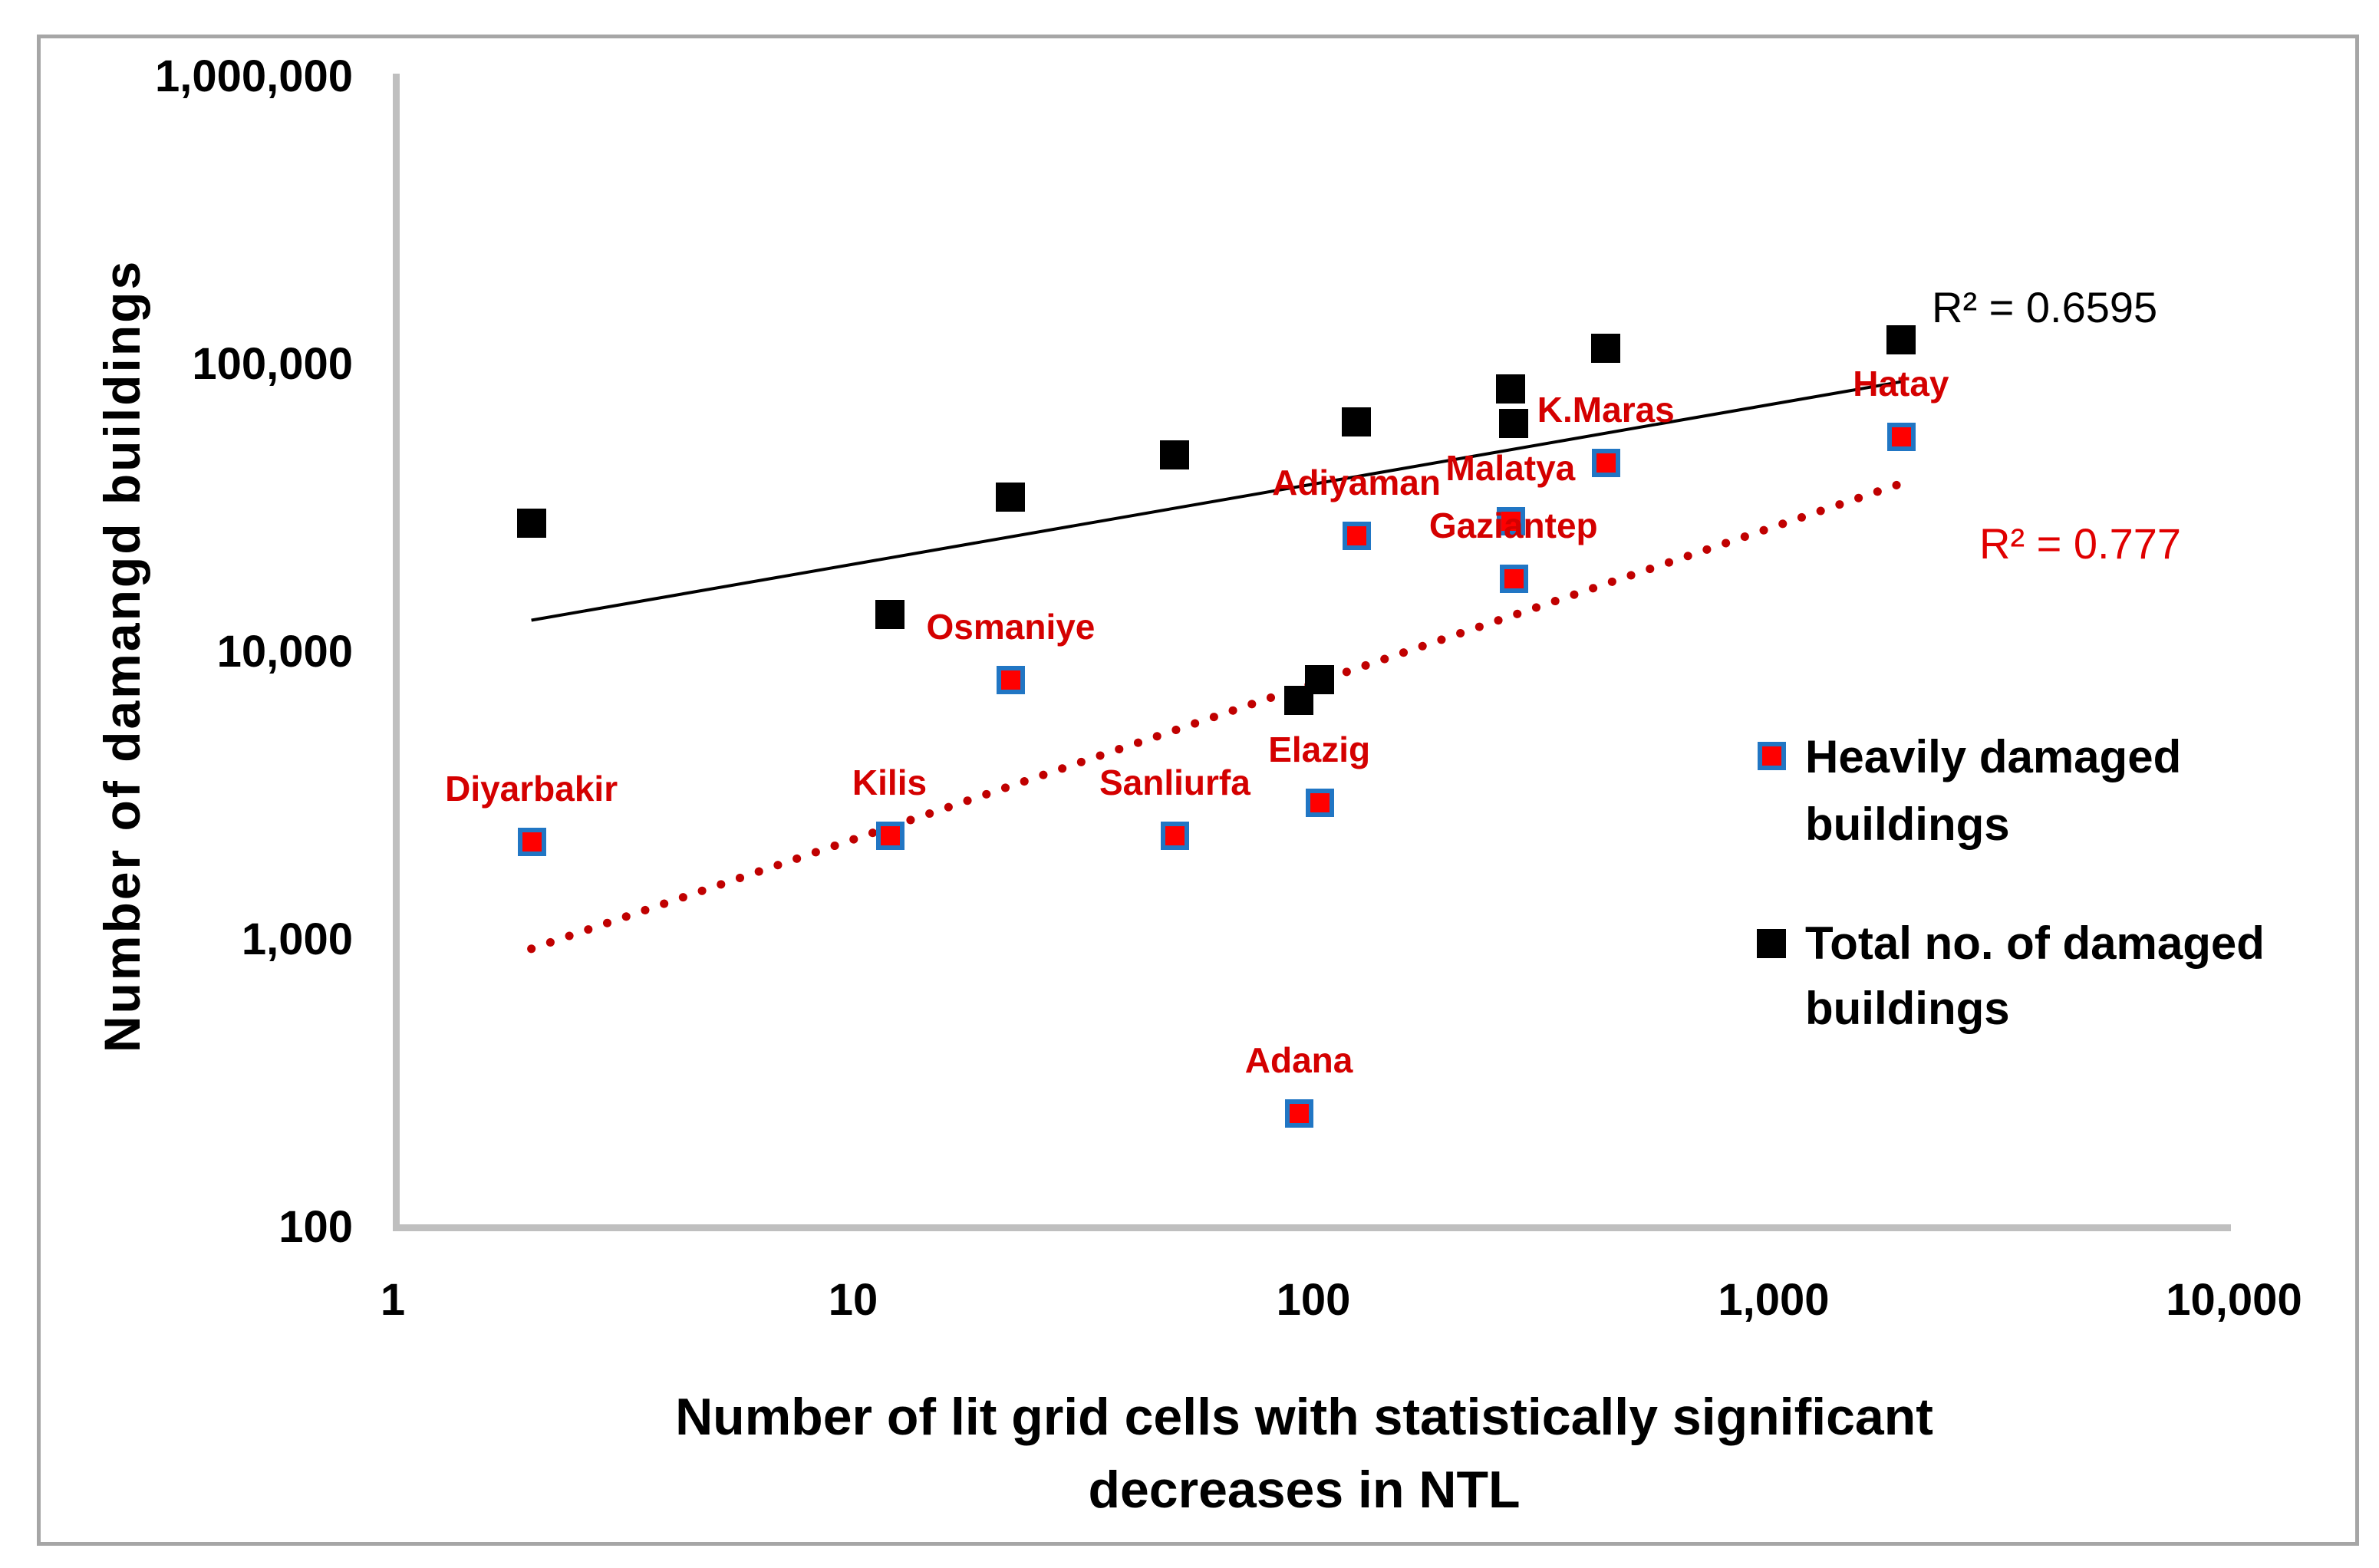 The image size is (2379, 1568). I want to click on y-axis-line, so click(396, 652).